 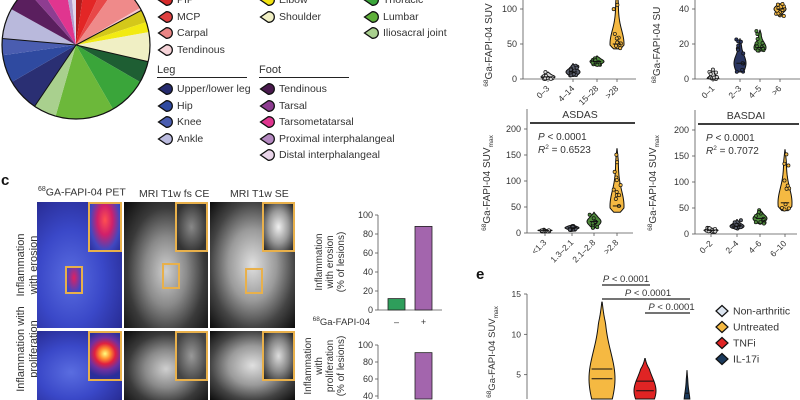 What do you see at coordinates (396, 322) in the screenshot?
I see `x-tick-label: –` at bounding box center [396, 322].